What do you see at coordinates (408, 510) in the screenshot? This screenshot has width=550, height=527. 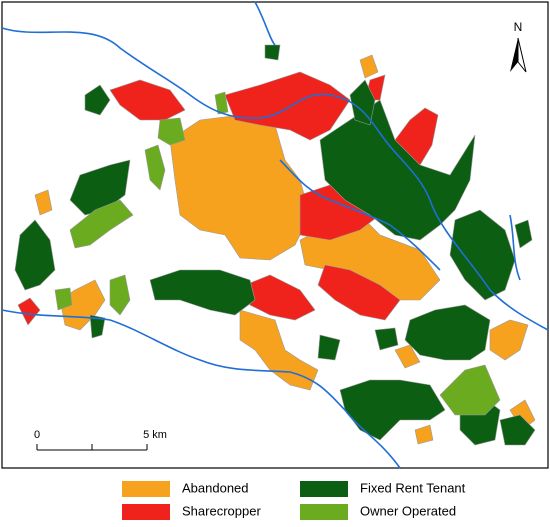 I see `legend-label: Owner Operated` at bounding box center [408, 510].